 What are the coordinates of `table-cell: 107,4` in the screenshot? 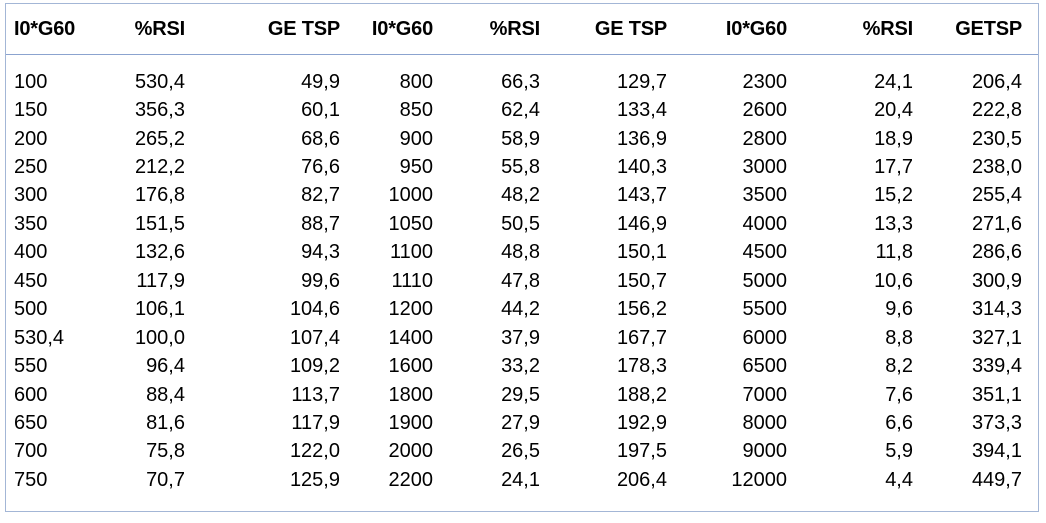 It's located at (314, 337).